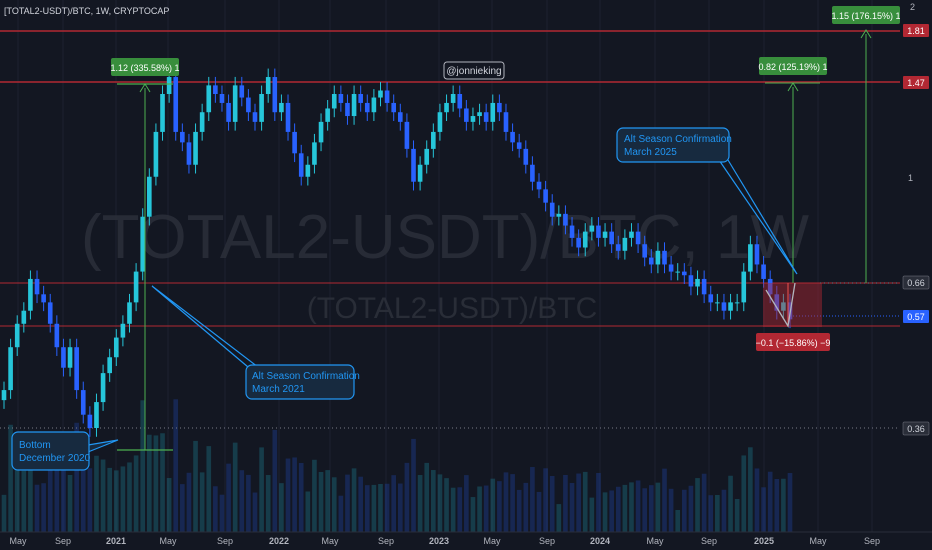 The height and width of the screenshot is (550, 932). Describe the element at coordinates (916, 82) in the screenshot. I see `price-label-147: 1.47` at that location.